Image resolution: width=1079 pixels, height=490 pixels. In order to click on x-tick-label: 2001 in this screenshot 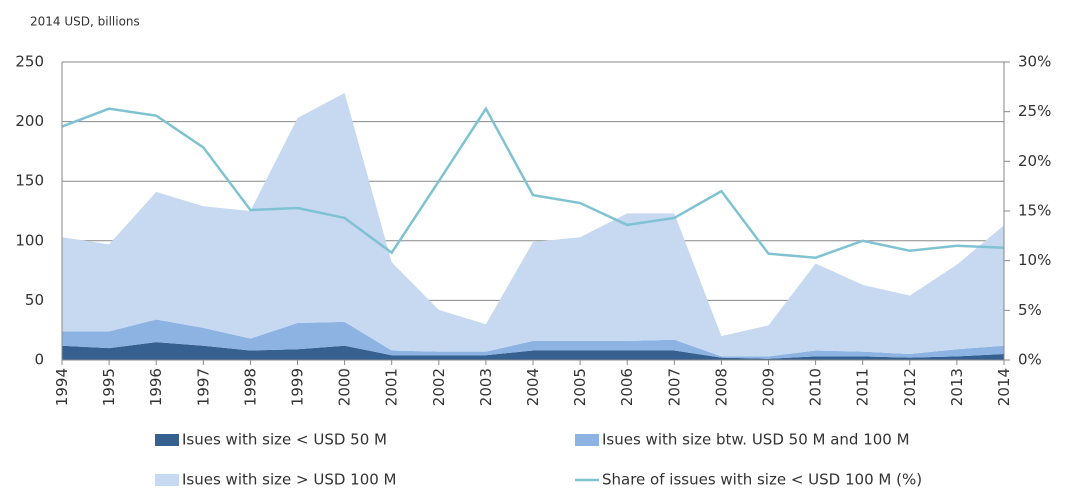, I will do `click(392, 387)`.